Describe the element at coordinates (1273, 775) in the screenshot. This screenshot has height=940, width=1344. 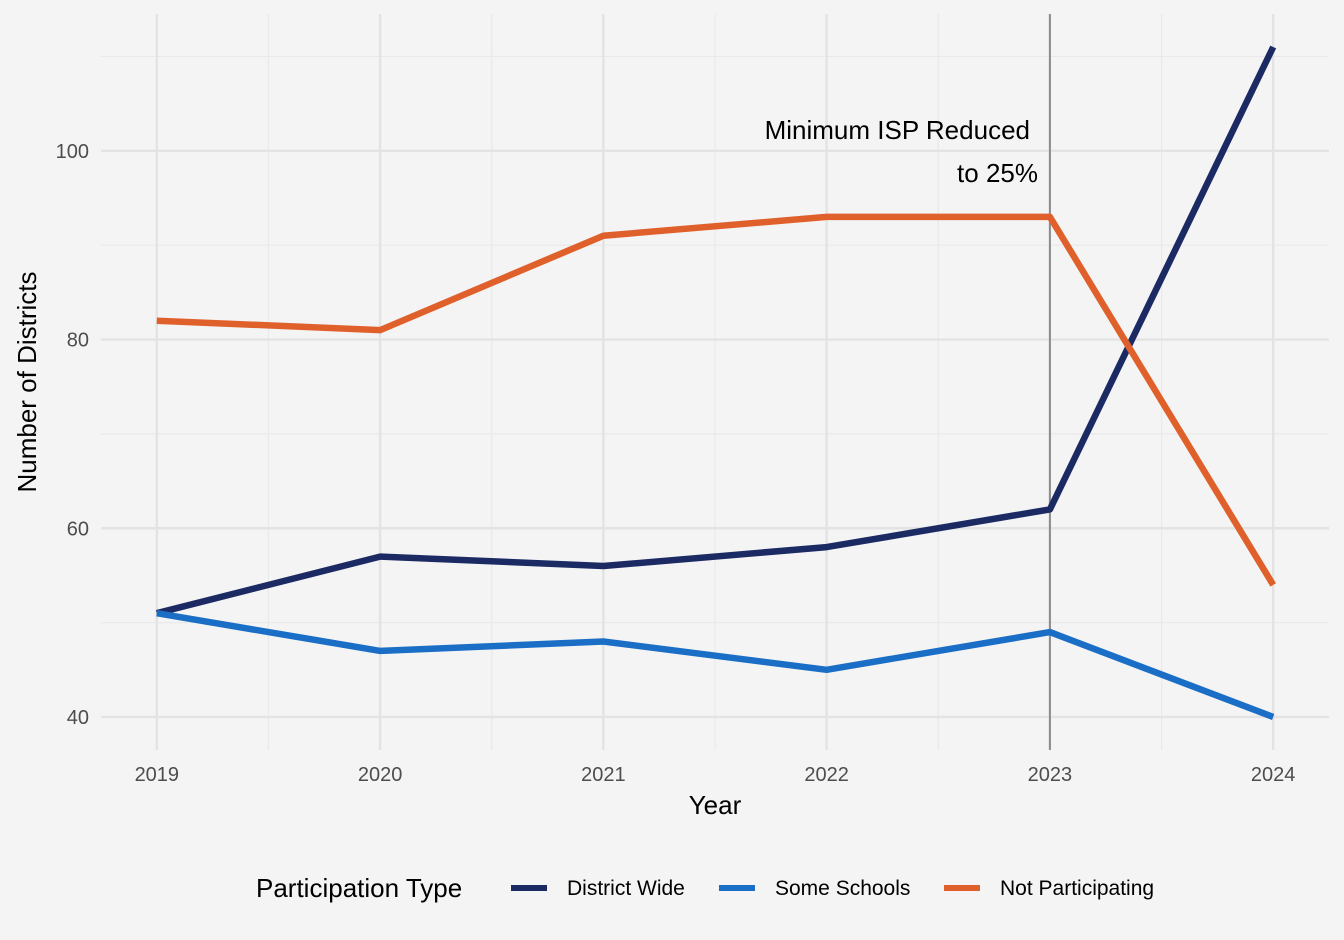
I see `x-tick-label: 2024` at that location.